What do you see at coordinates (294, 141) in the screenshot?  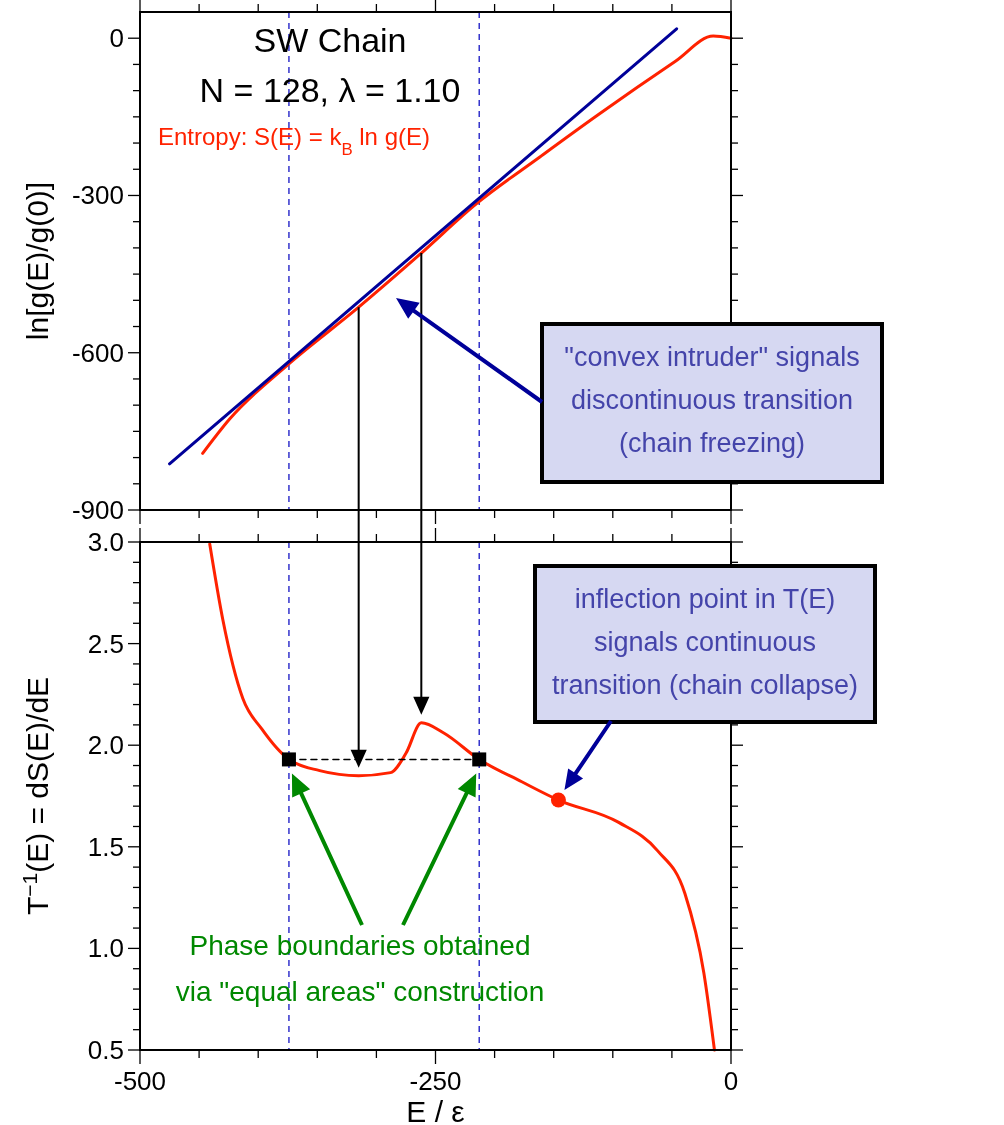 I see `annotation: Entropy: S(E) = k$_{B}$ ln g(E)` at bounding box center [294, 141].